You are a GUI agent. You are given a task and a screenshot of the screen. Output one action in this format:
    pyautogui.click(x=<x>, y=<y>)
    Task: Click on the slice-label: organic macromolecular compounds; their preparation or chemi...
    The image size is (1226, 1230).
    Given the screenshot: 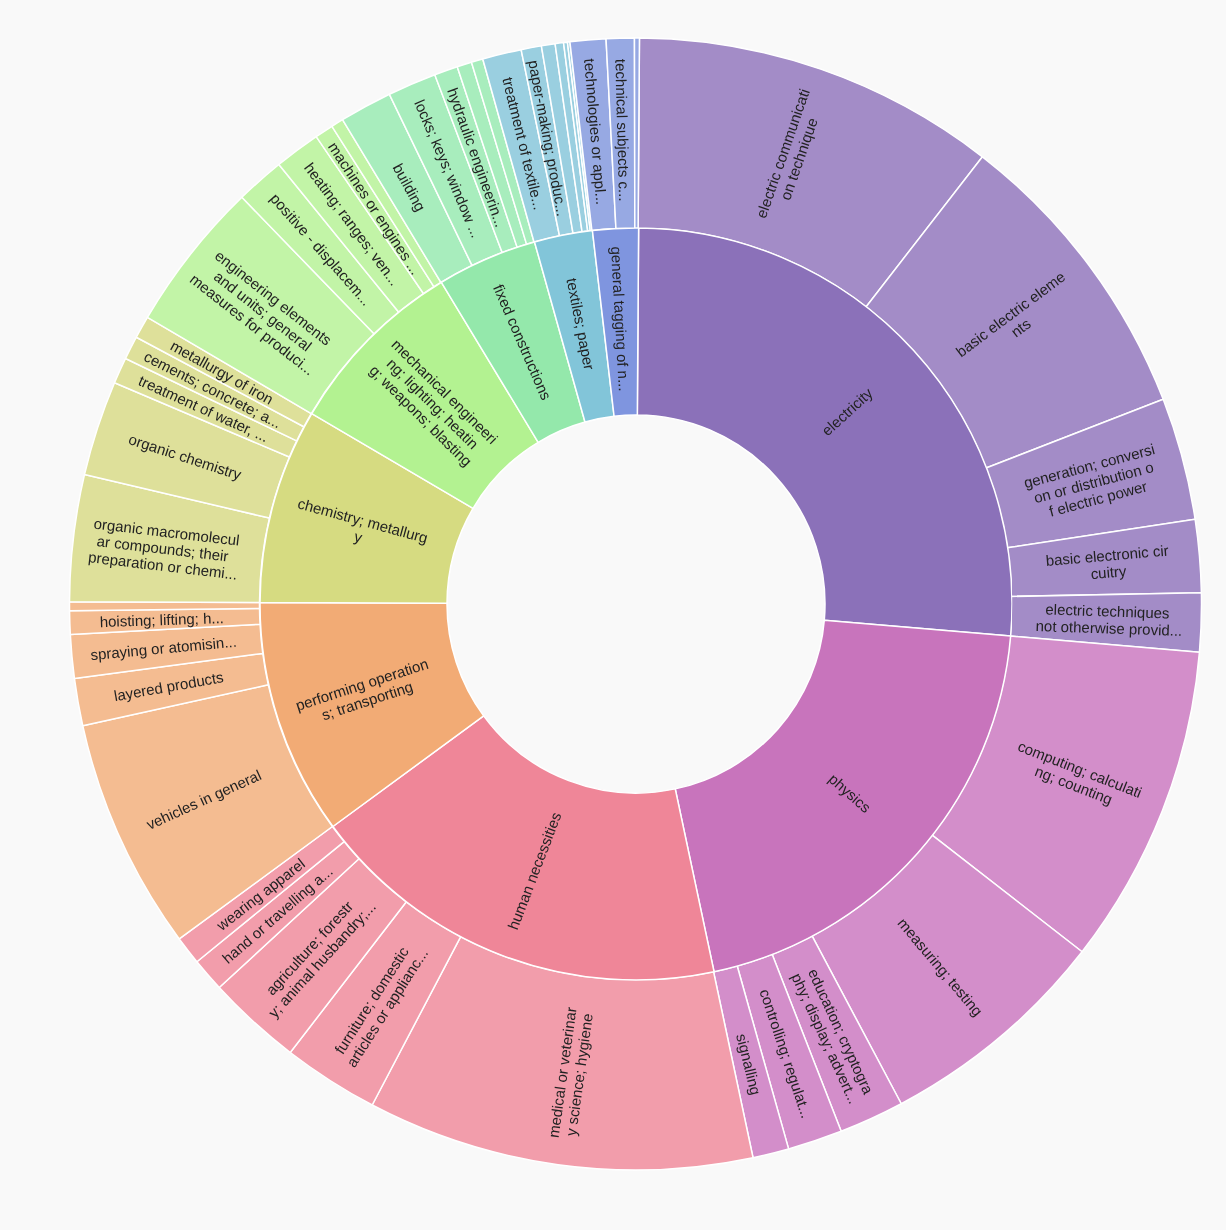 What is the action you would take?
    pyautogui.click(x=164, y=548)
    